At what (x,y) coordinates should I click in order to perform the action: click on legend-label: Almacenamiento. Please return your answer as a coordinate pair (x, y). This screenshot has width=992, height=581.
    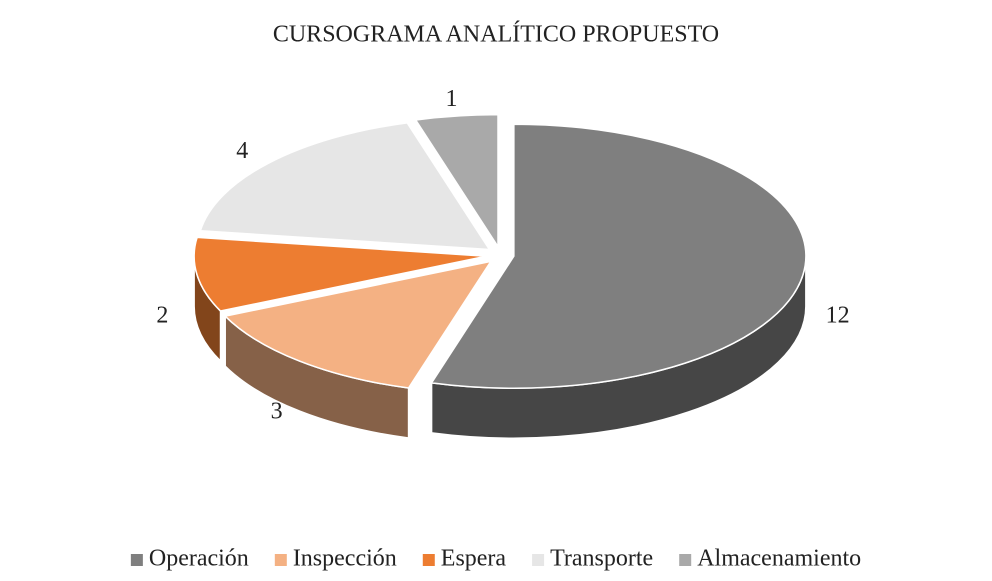
    Looking at the image, I should click on (779, 559).